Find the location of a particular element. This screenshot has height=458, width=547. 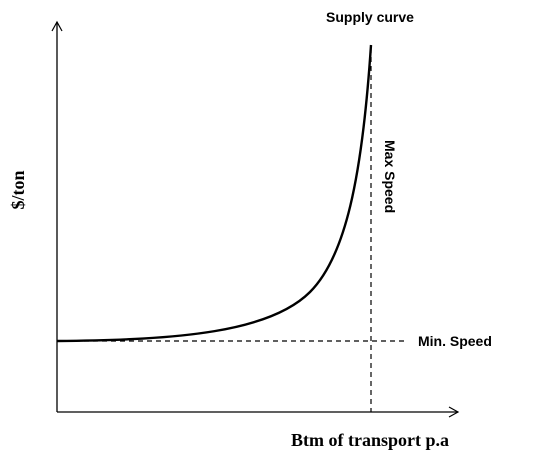

curve-label: Supply curve is located at coordinates (370, 17).